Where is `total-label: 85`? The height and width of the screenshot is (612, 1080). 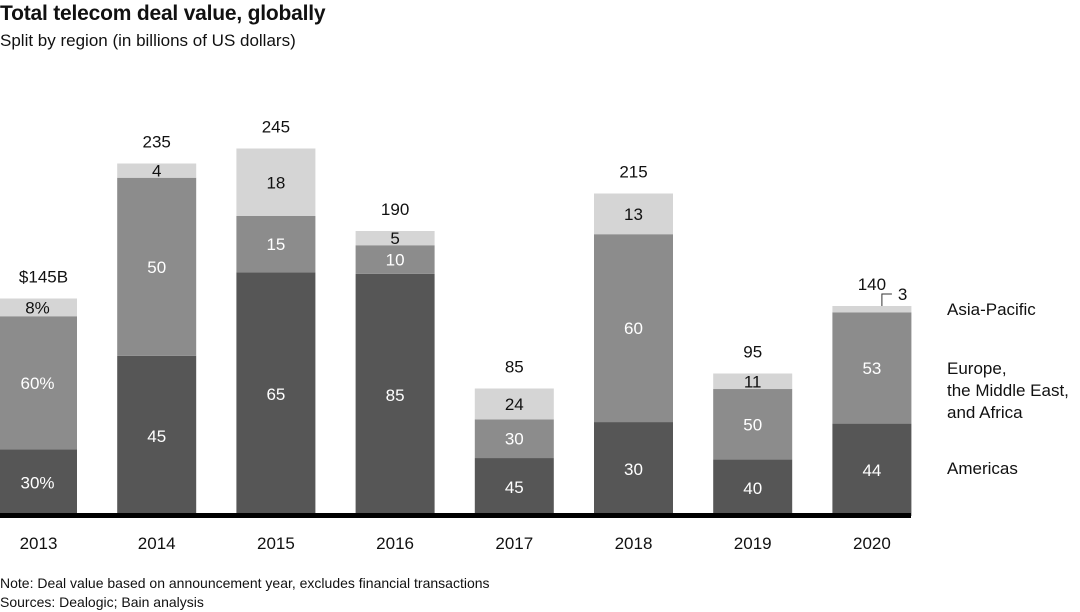
total-label: 85 is located at coordinates (514, 367).